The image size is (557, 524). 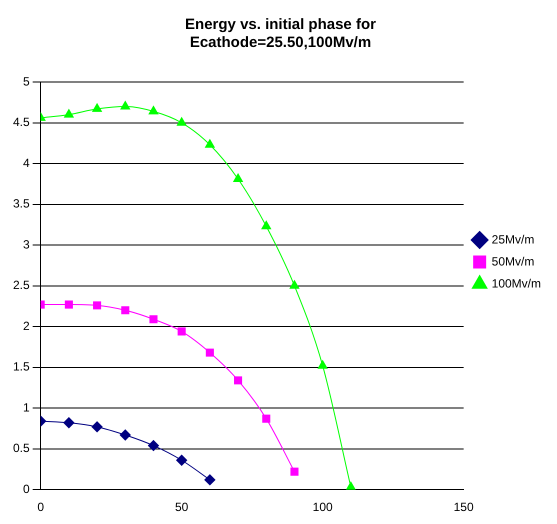 I want to click on legend-label: 100Mv/m, so click(x=517, y=283).